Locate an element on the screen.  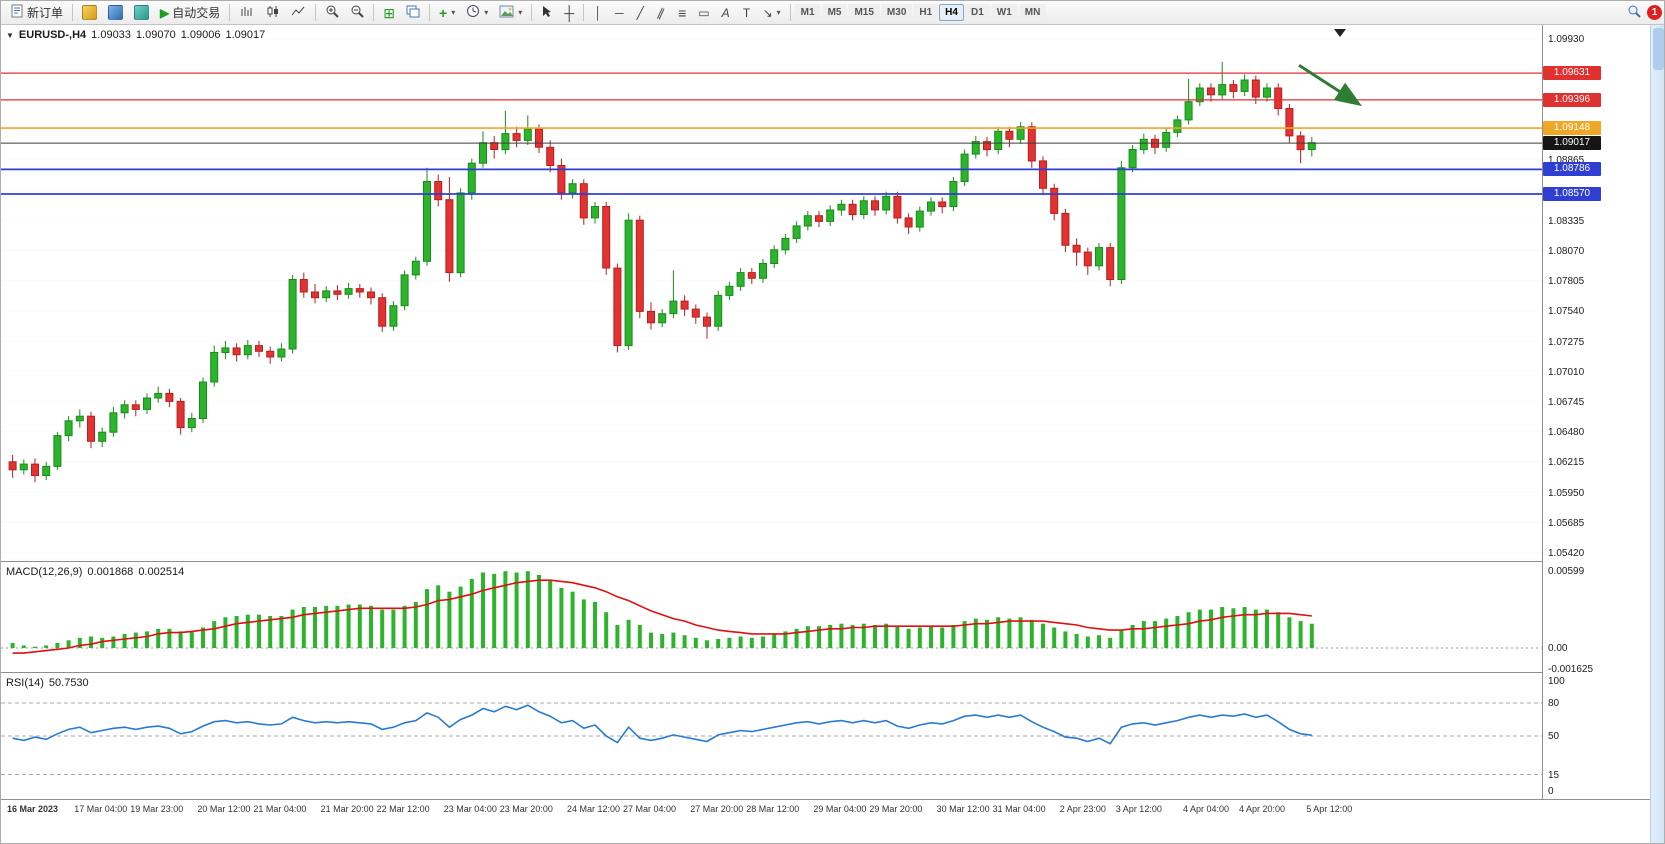
text-tool-icon: A is located at coordinates (725, 12).